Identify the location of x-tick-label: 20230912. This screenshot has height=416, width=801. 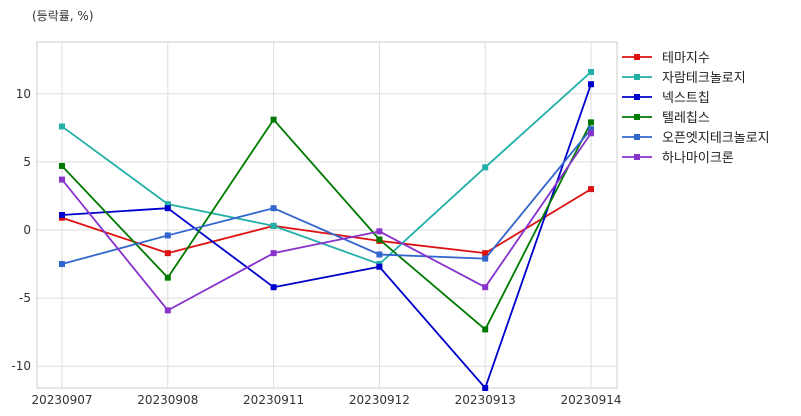
(379, 400).